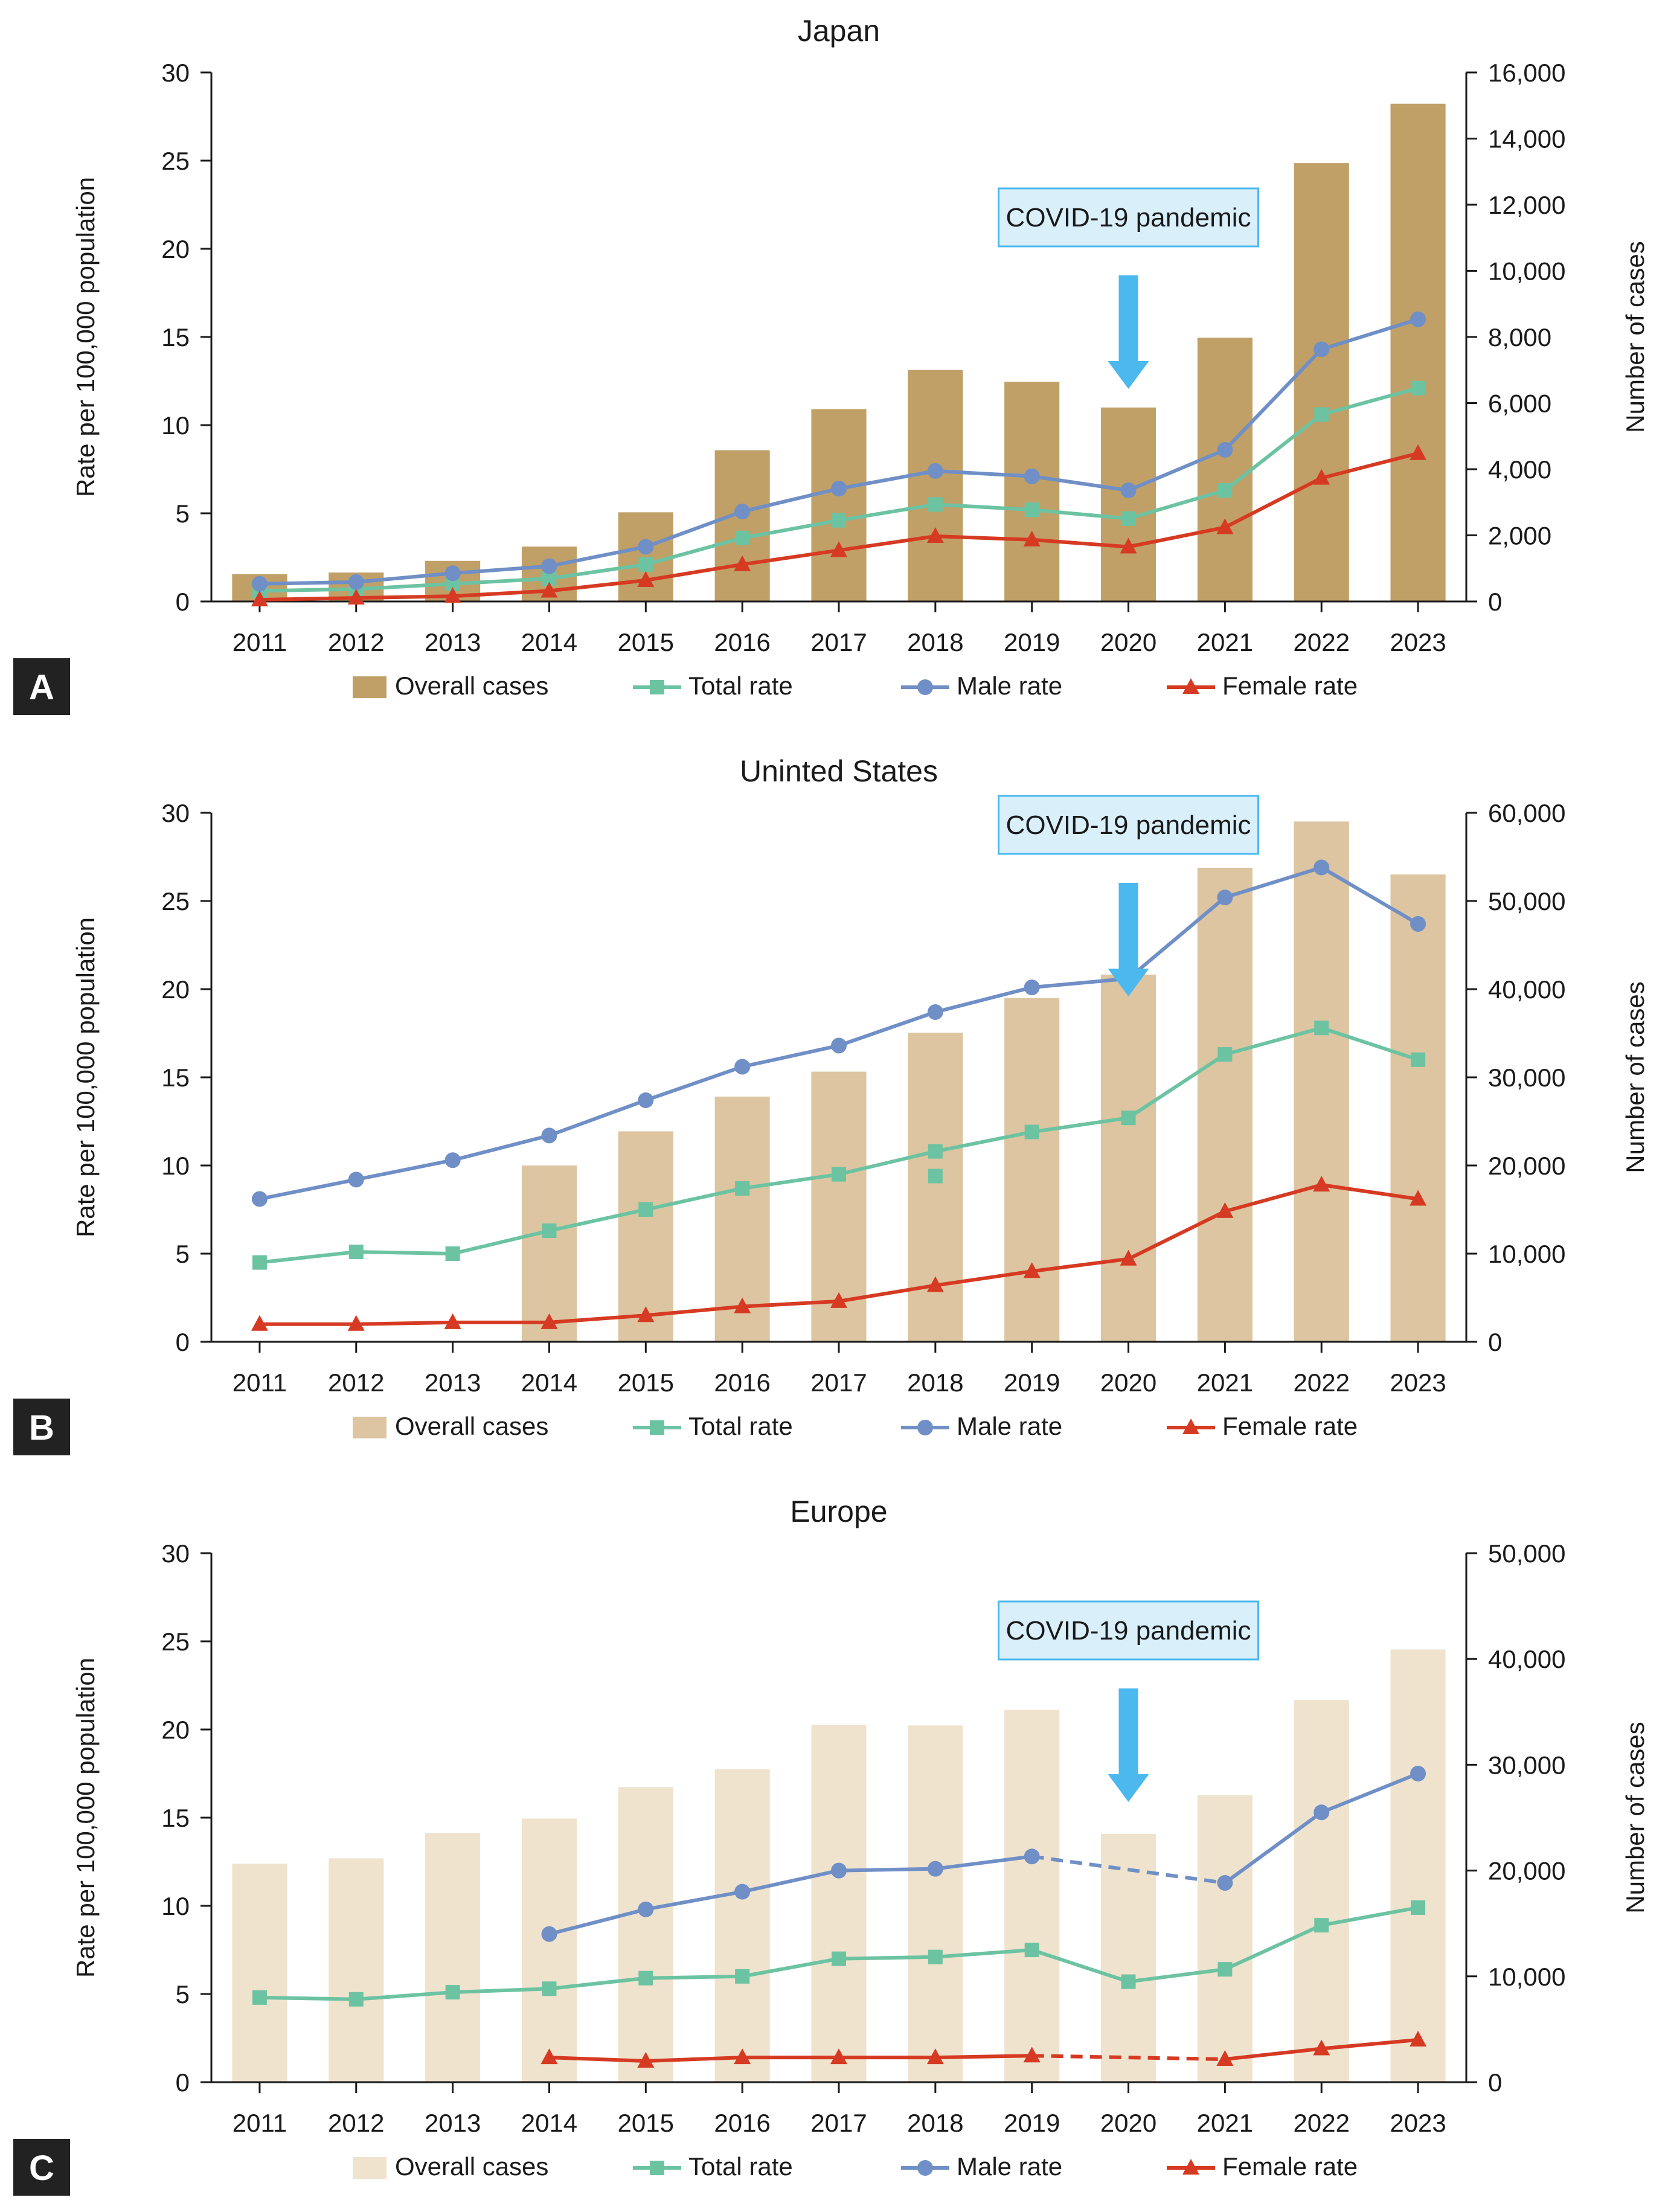 This screenshot has width=1668, height=2212. I want to click on y-axis-label: Rate per 100,000 population, so click(85, 1077).